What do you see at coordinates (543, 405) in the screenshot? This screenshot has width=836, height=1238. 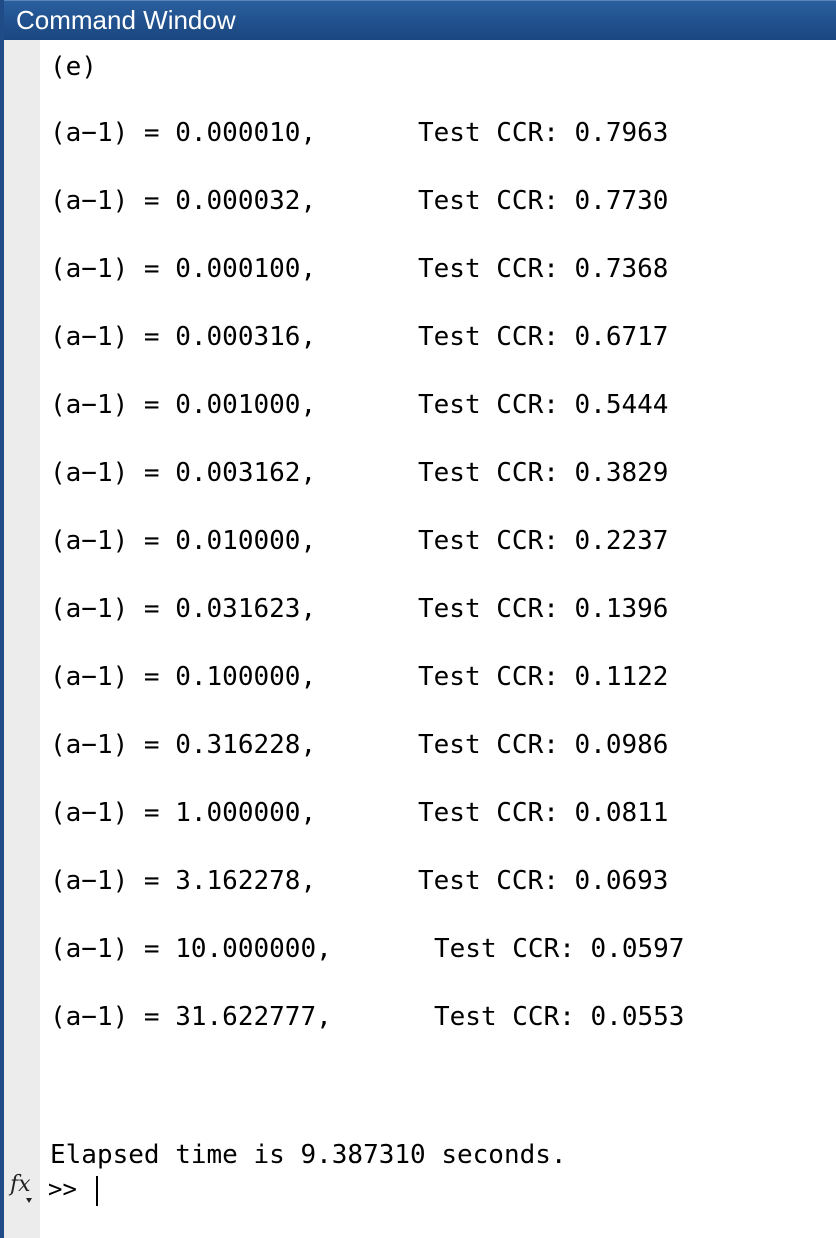 I see `row-test-ccr: Test CCR: 0.5444` at bounding box center [543, 405].